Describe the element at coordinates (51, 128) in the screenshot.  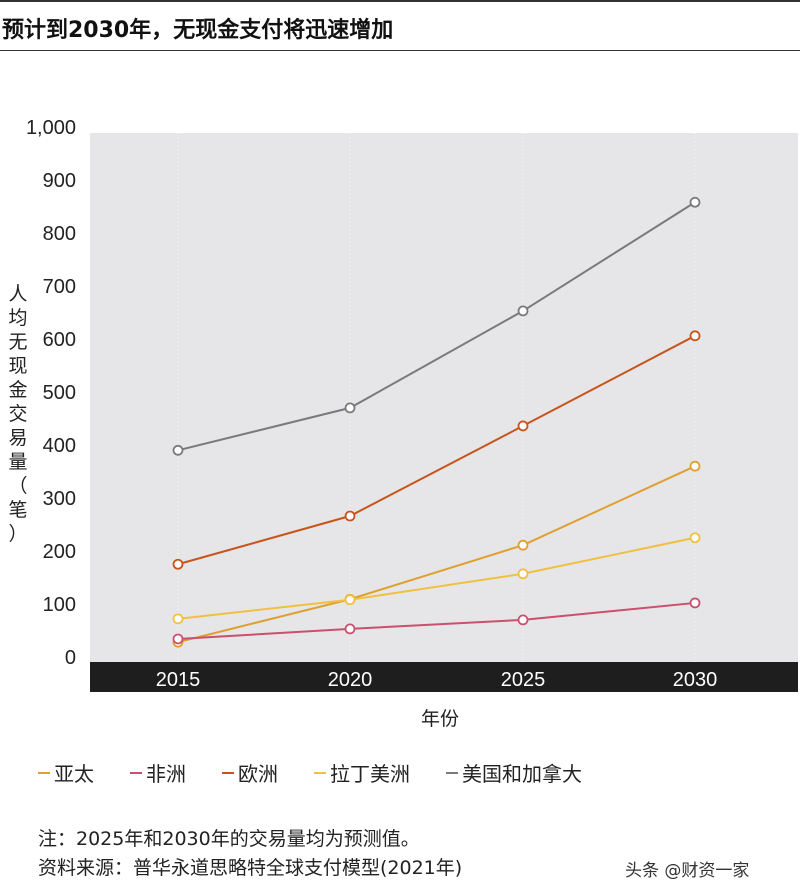
I see `y-tick-label: 1,000` at that location.